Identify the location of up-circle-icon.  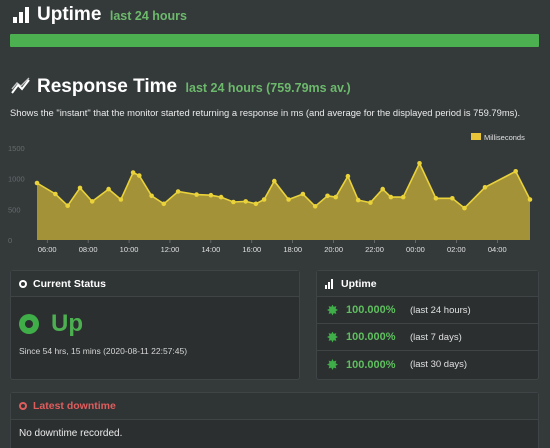
(29, 324).